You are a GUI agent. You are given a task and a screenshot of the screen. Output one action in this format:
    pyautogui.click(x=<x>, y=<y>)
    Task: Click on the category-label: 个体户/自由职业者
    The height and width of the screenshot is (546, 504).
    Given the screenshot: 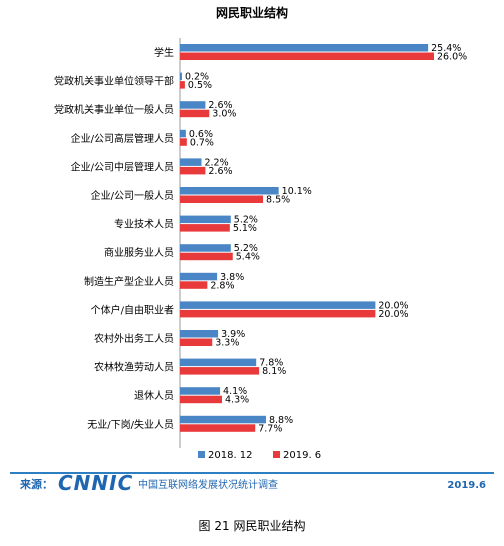 What is the action you would take?
    pyautogui.click(x=132, y=309)
    